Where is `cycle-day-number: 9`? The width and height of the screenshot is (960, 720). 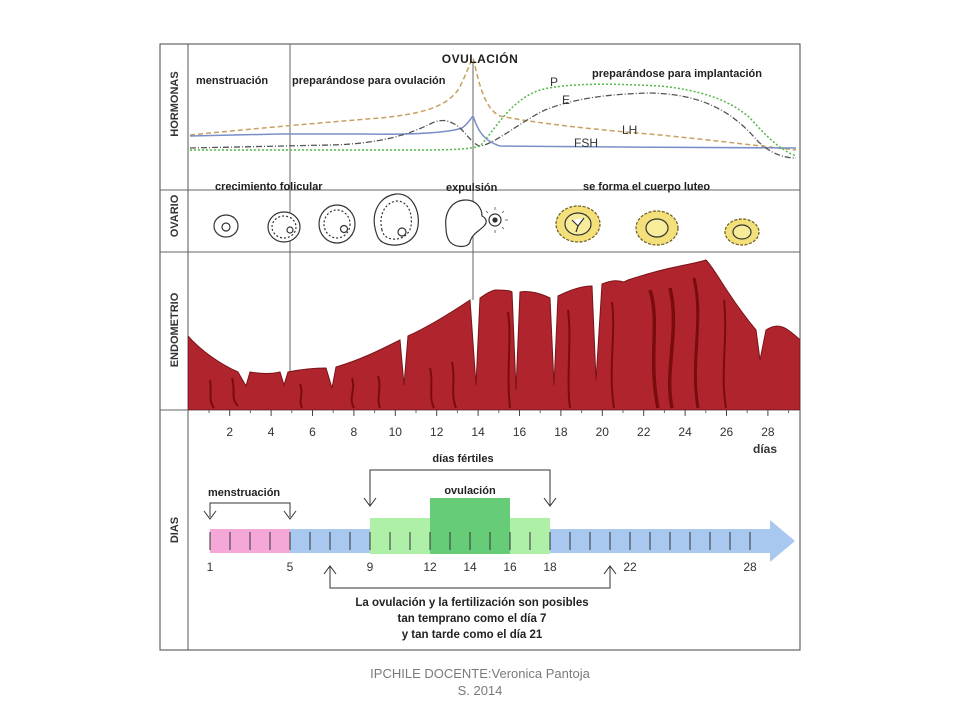 cycle-day-number: 9 is located at coordinates (370, 567).